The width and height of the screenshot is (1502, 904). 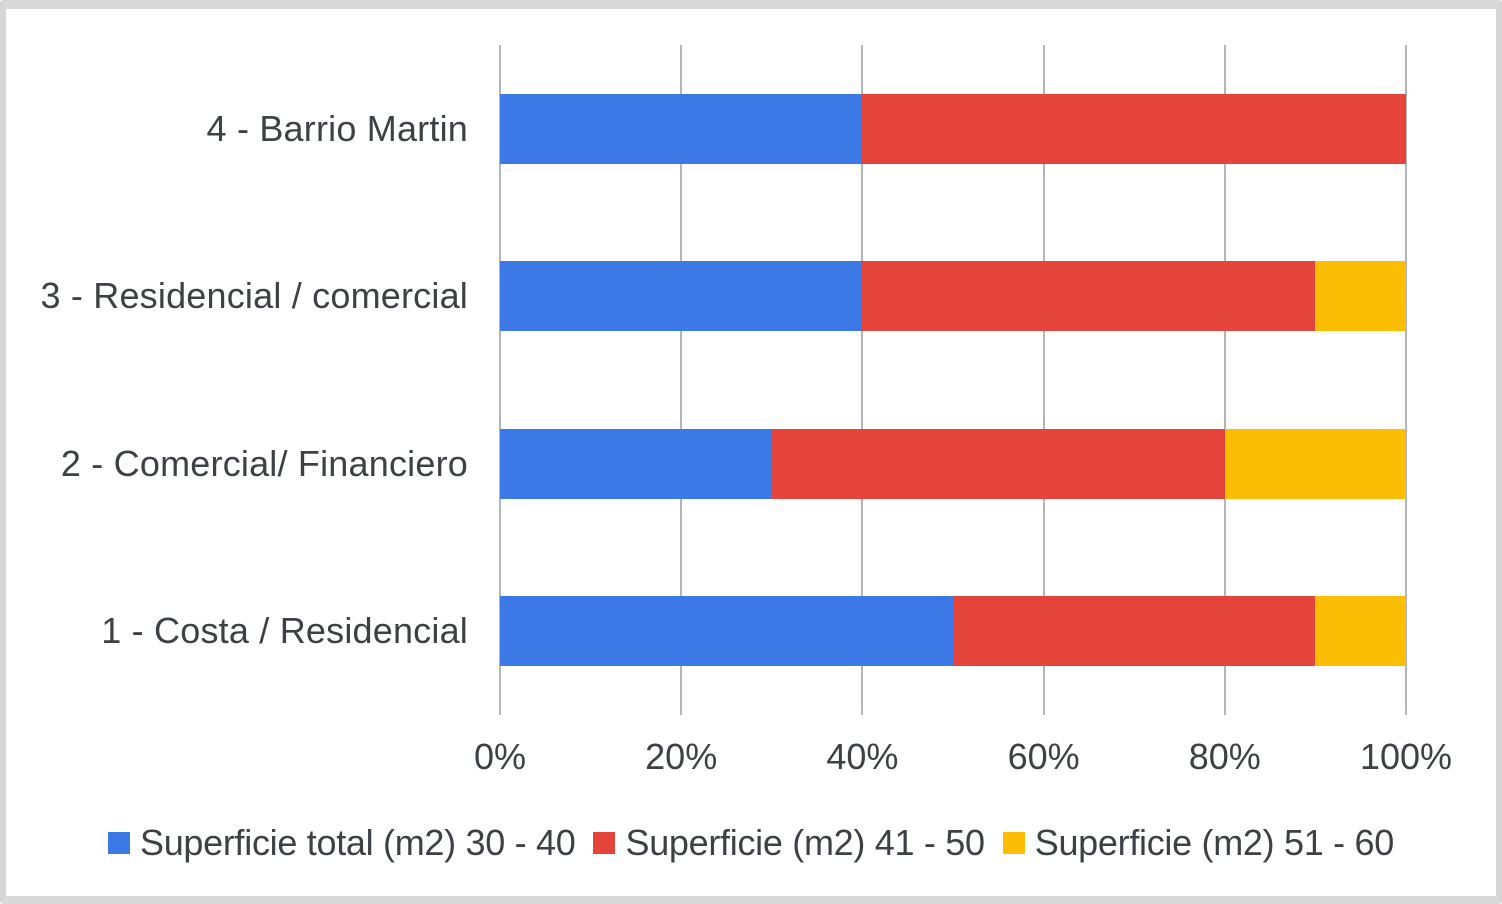 What do you see at coordinates (284, 631) in the screenshot?
I see `category-label: 1 - Costa / Residencial` at bounding box center [284, 631].